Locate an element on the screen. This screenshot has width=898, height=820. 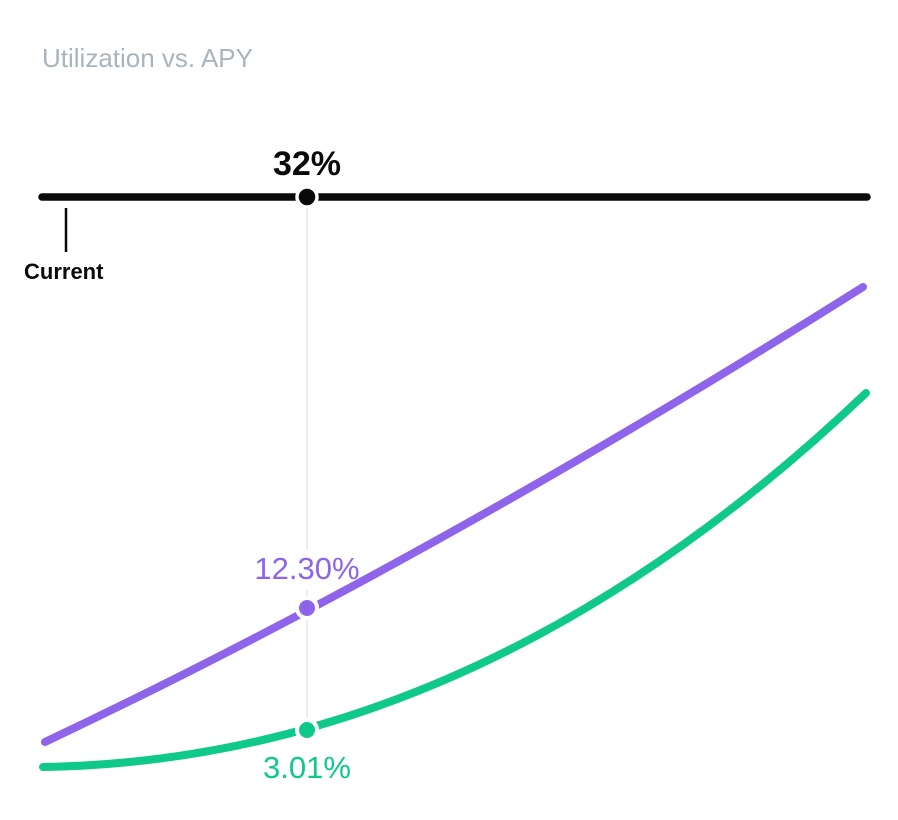
green-apy-value-label: 3.01% is located at coordinates (307, 767).